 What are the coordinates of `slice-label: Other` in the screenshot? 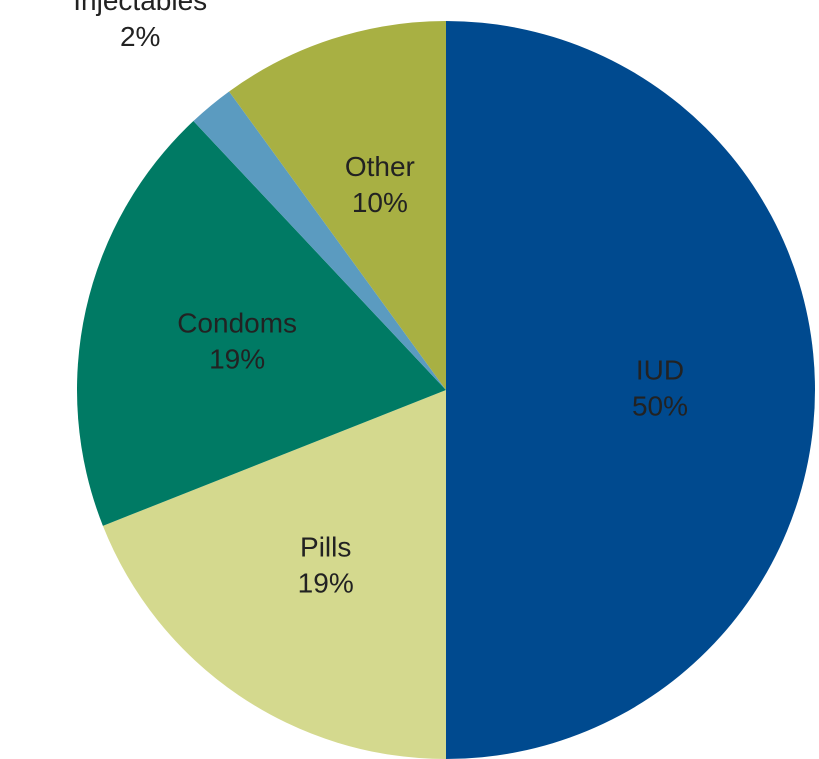 It's located at (380, 166).